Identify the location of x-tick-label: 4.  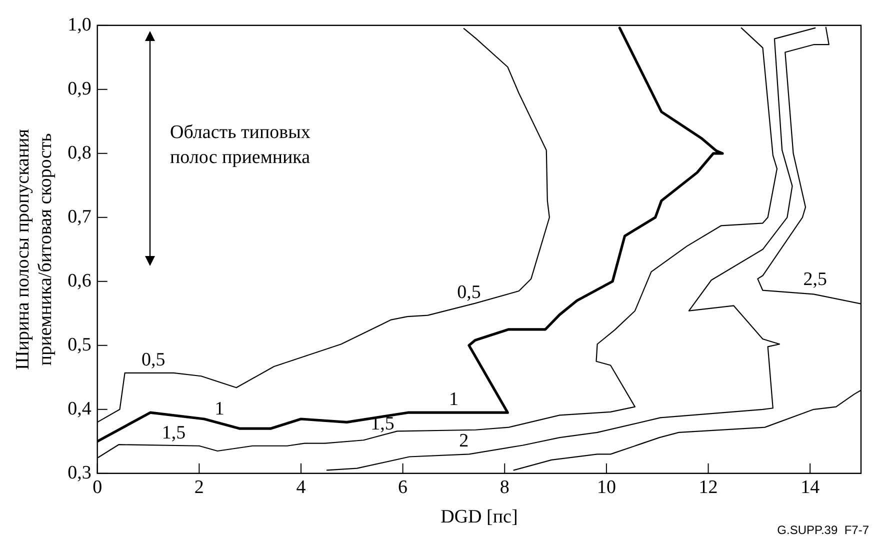
(301, 487).